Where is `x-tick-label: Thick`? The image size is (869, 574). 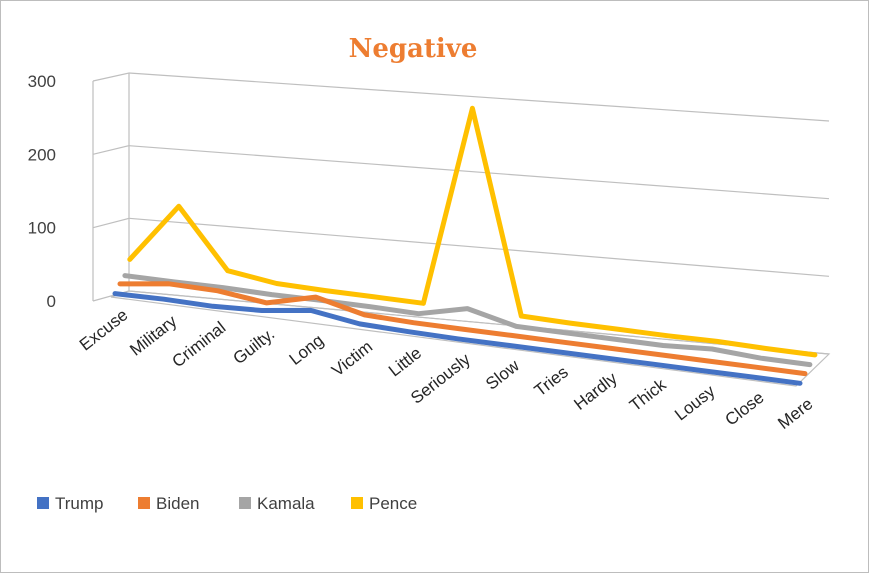
x-tick-label: Thick is located at coordinates (648, 395).